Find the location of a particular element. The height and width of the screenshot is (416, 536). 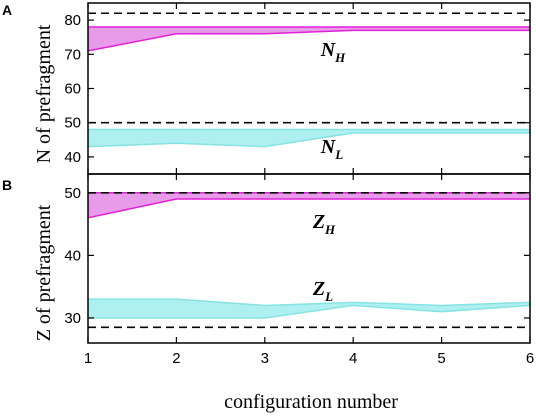

panel-b-band-l is located at coordinates (309, 308).